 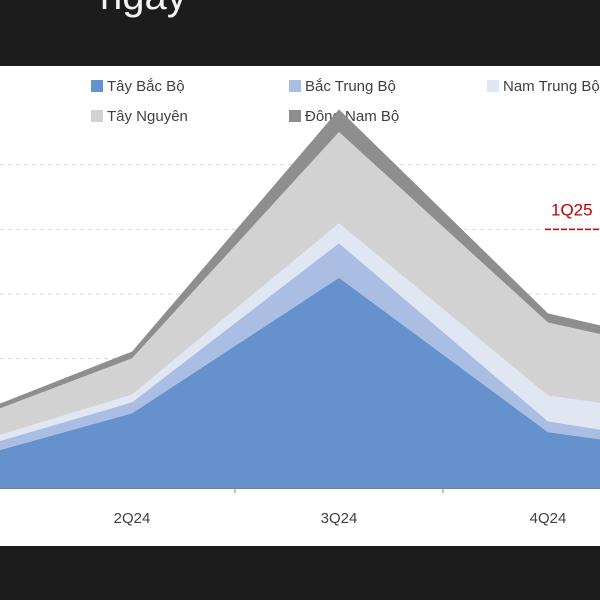 I want to click on page-title-fragment: ngày, so click(x=143, y=9).